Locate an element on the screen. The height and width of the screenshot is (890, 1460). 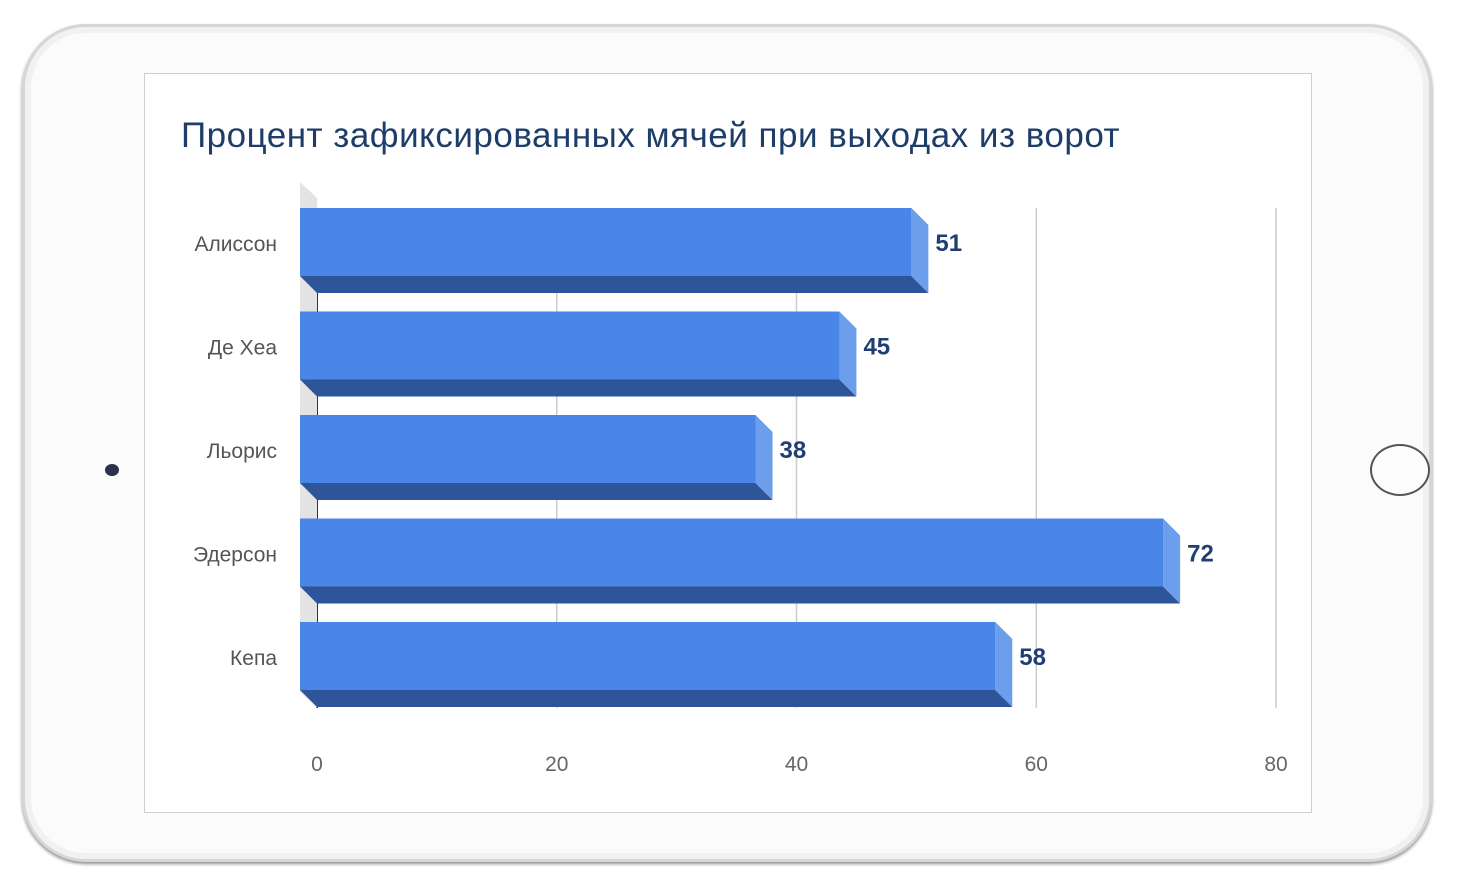
x-tick-label: 40 is located at coordinates (796, 764).